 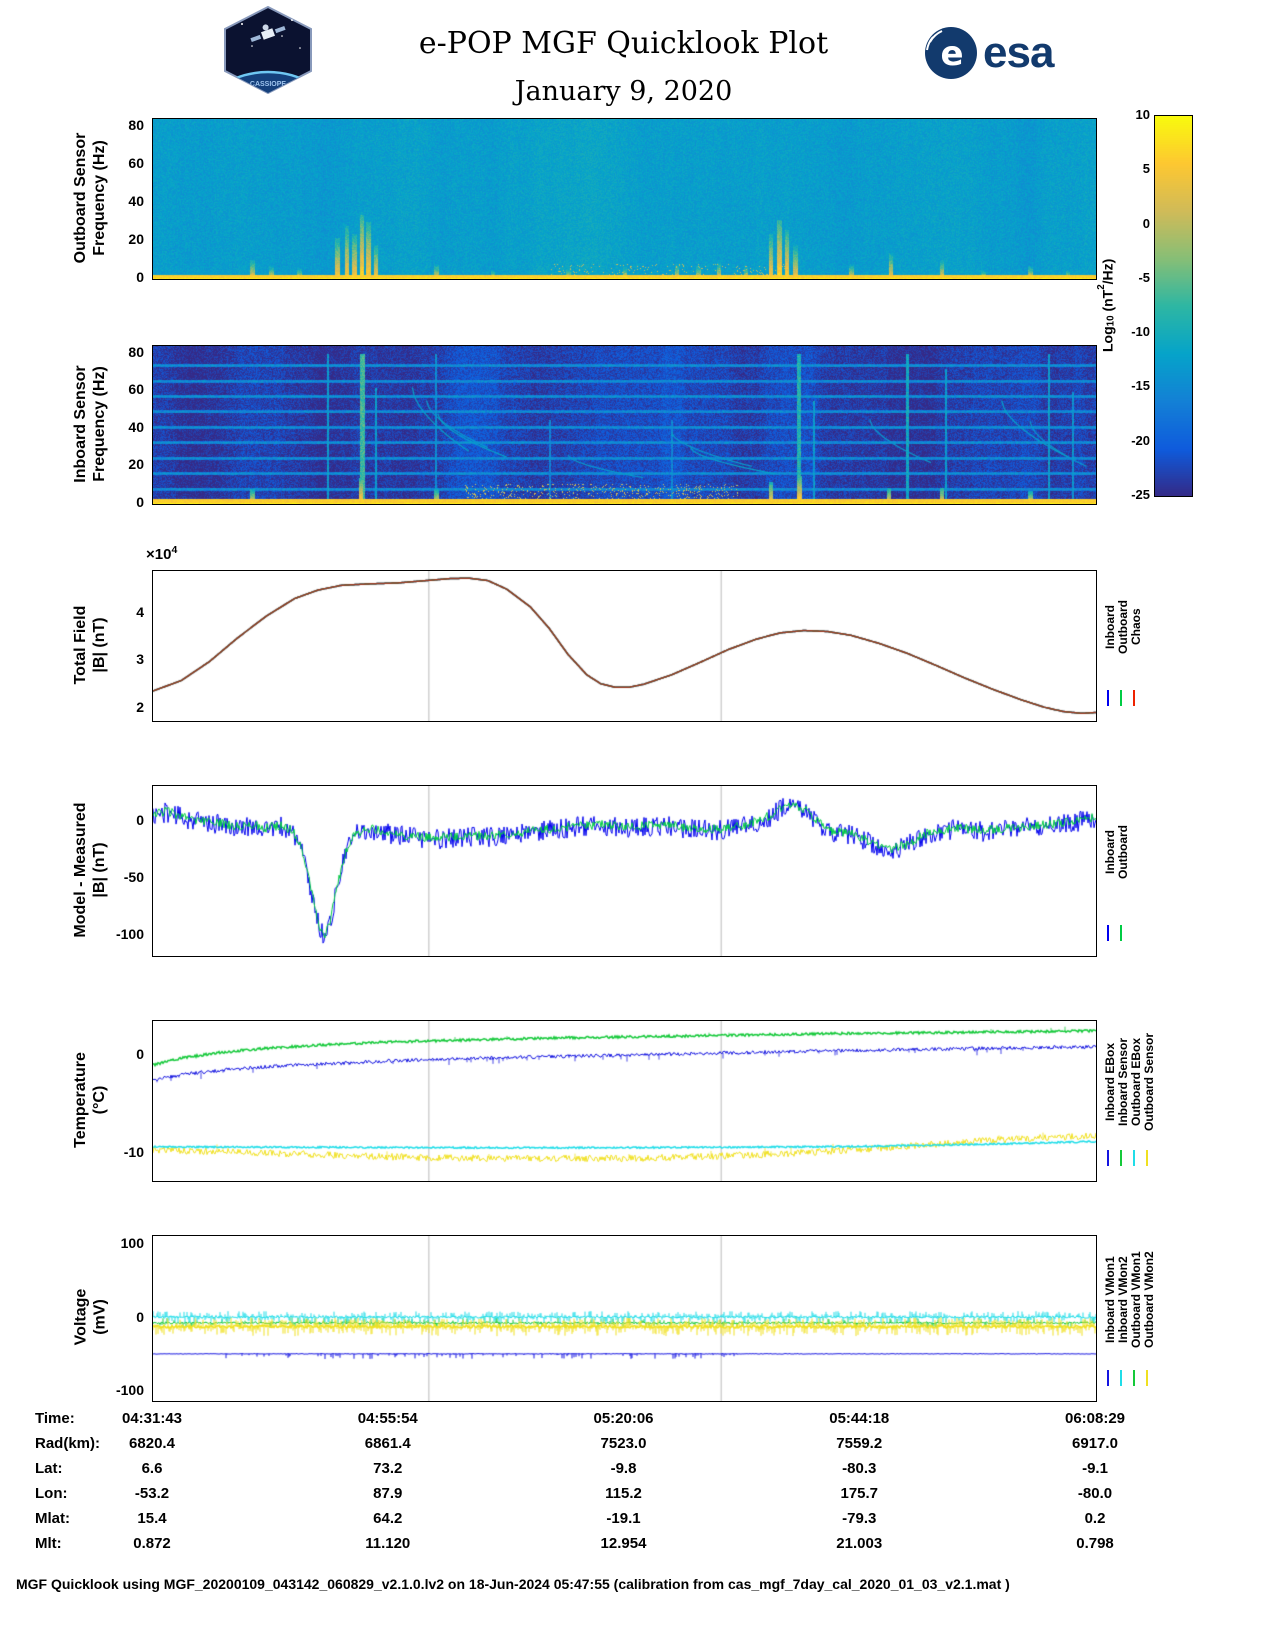 What do you see at coordinates (152, 1443) in the screenshot?
I see `ephemeris-value: 6820.4` at bounding box center [152, 1443].